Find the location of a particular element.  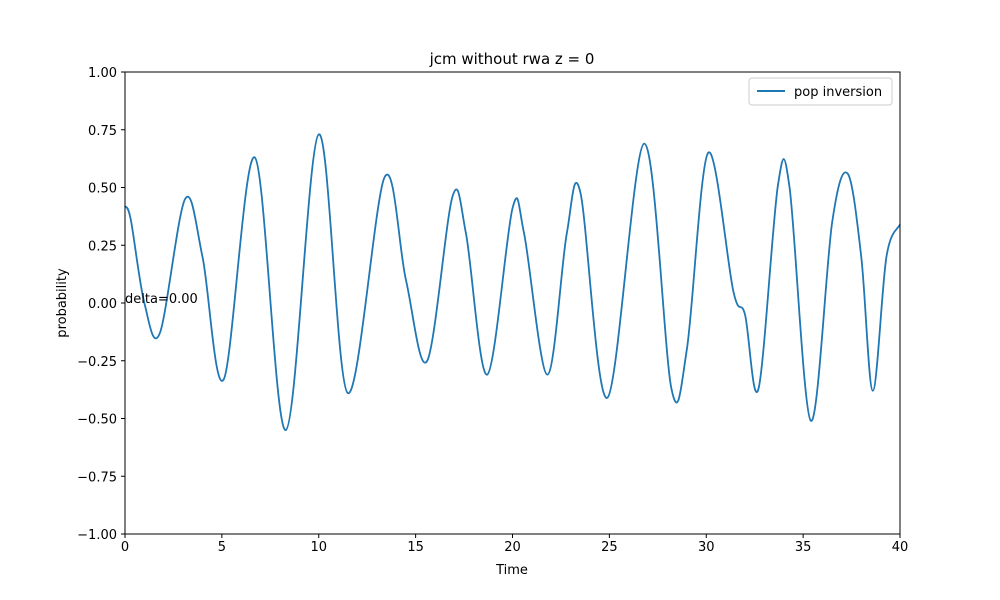

y-tick-label: −0.75 is located at coordinates (97, 477).